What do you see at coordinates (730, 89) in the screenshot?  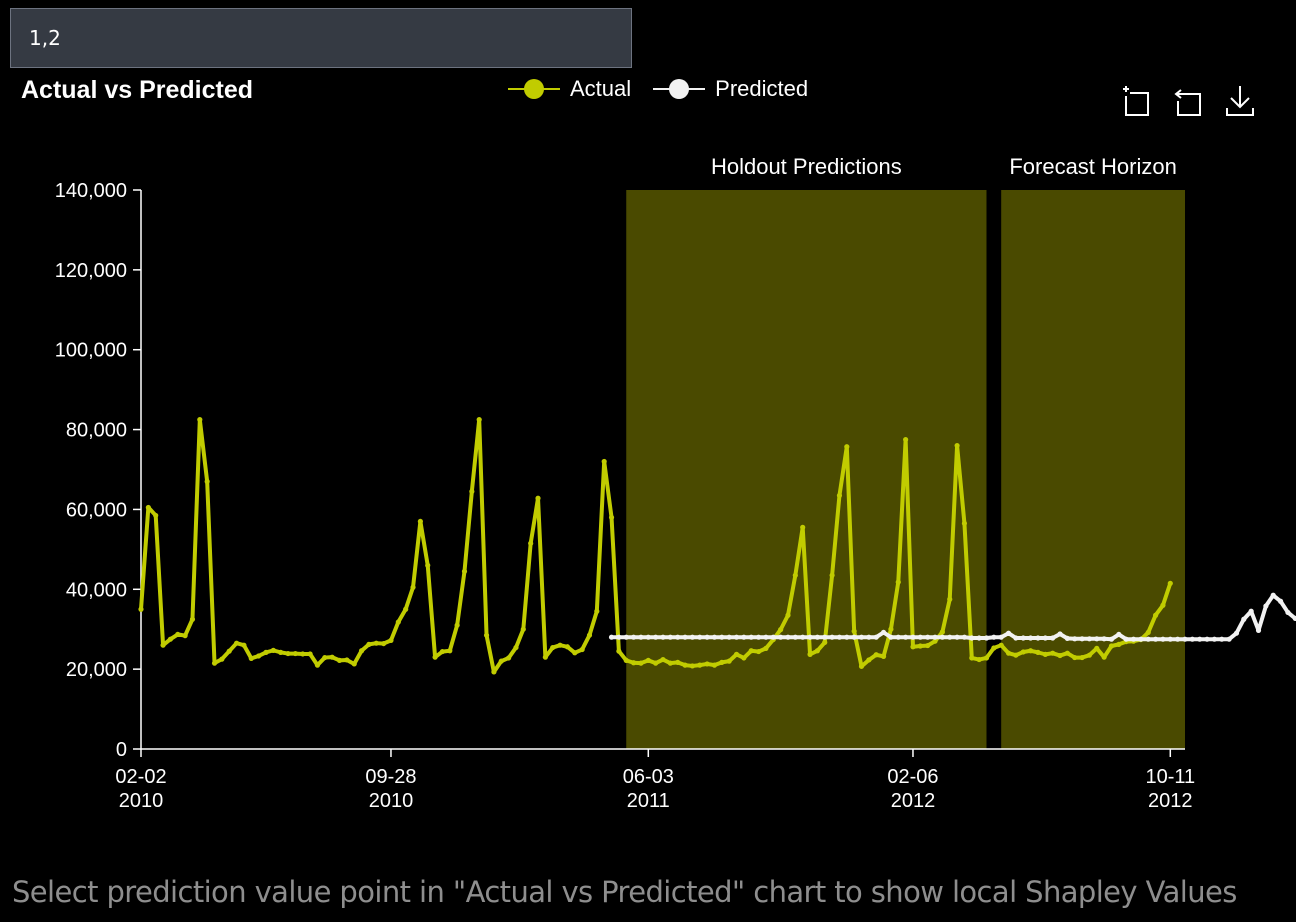 I see `legend-item-predicted: Predicted` at bounding box center [730, 89].